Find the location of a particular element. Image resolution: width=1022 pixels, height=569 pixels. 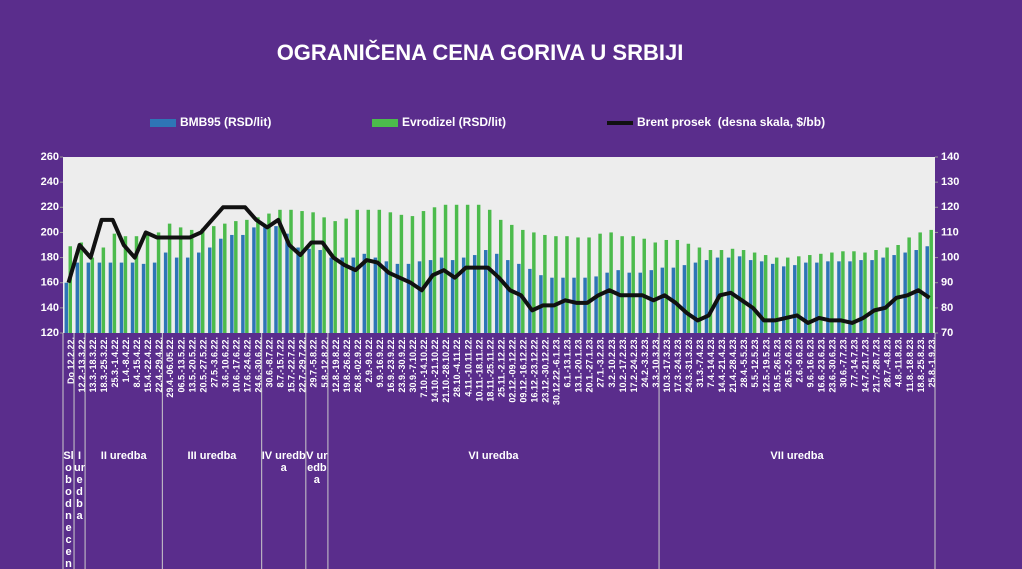

x-tick-label: 14.4.-21.4.23. is located at coordinates (722, 365).